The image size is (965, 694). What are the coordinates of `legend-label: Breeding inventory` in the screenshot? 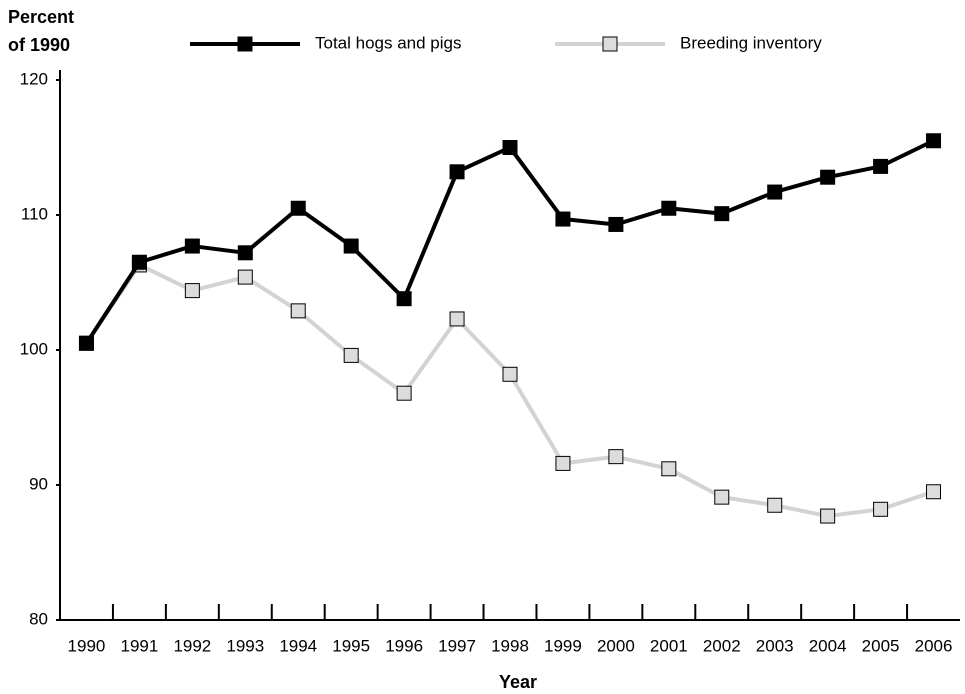 It's located at (751, 42).